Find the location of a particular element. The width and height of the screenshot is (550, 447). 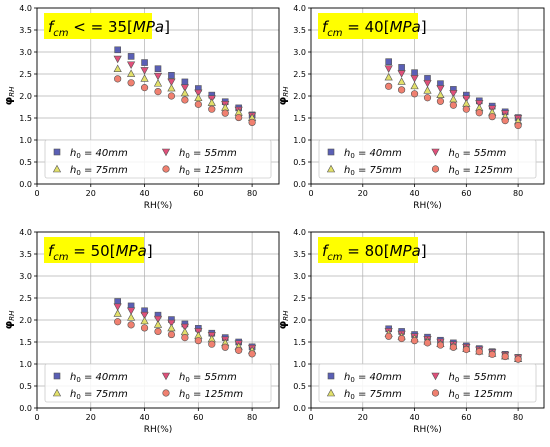

title-text: fcm < = 35[MPa] is located at coordinates (109, 28).